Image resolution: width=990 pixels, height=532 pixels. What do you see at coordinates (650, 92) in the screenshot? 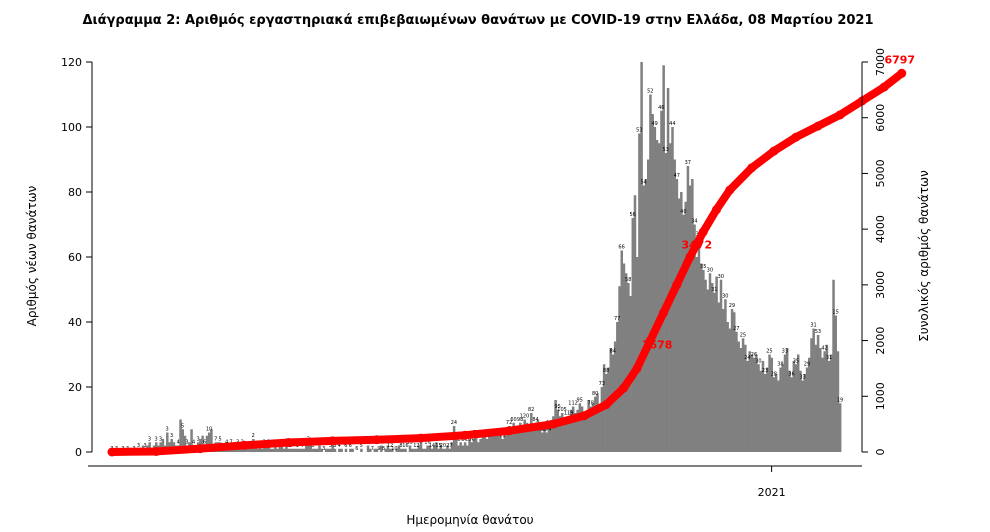
I see `bar-value-label: 52` at bounding box center [650, 92].